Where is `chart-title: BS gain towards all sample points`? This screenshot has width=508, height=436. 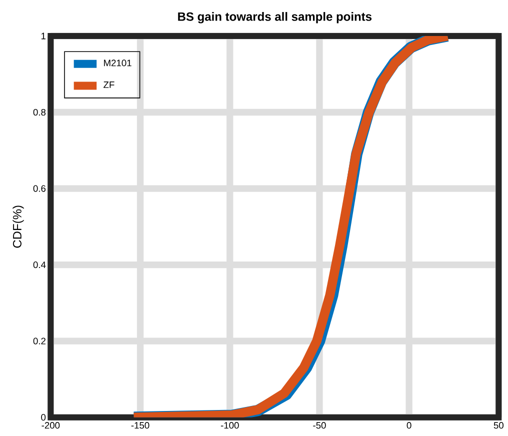 chart-title: BS gain towards all sample points is located at coordinates (275, 18).